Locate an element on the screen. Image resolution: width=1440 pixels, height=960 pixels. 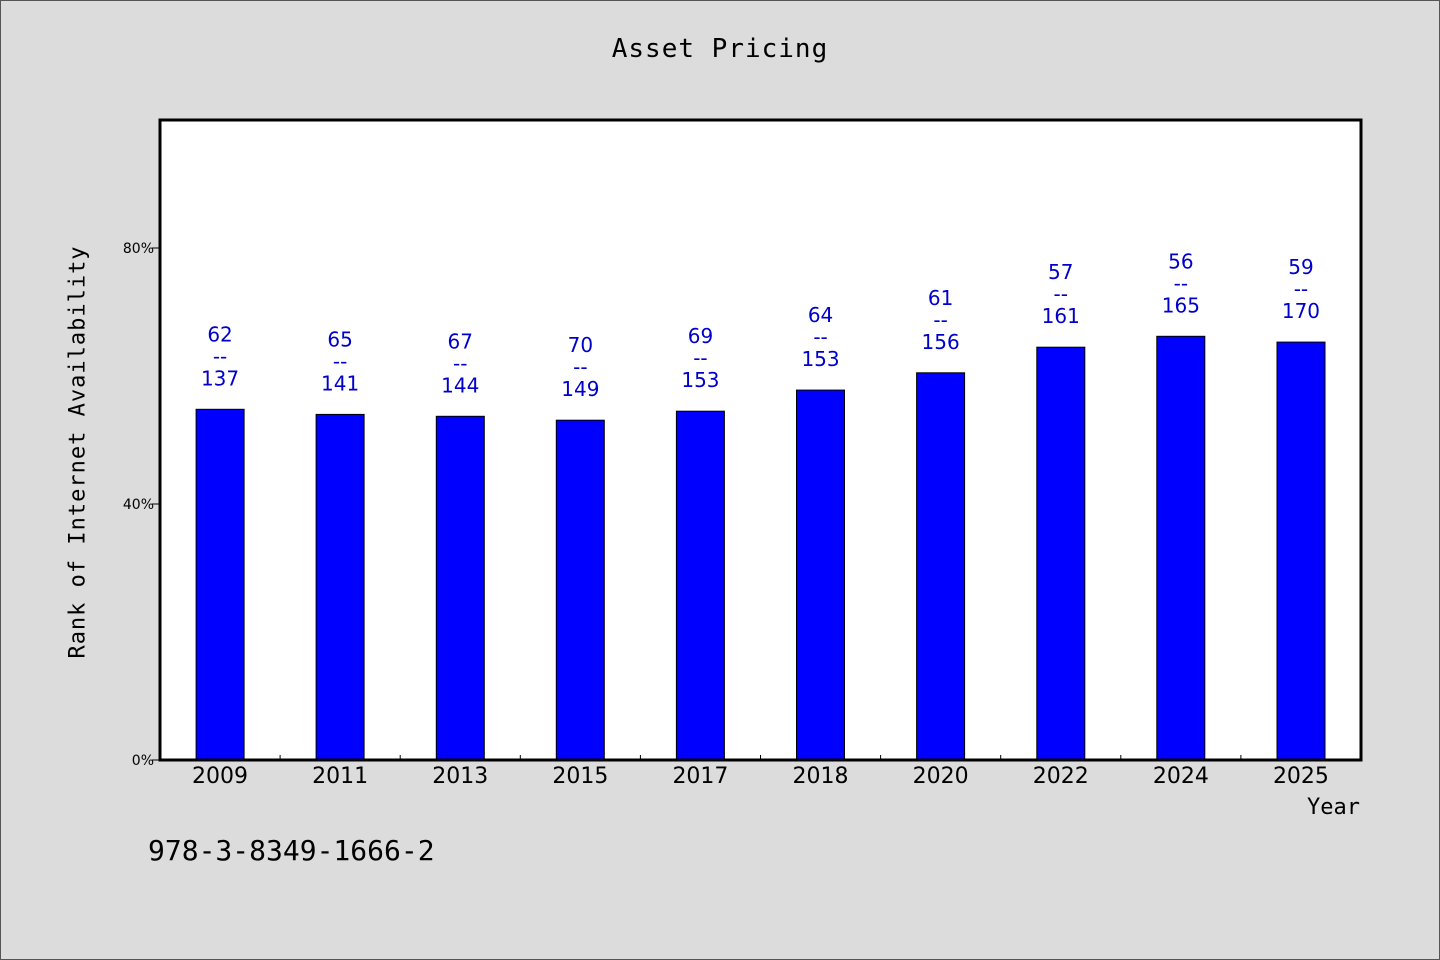
bar-2024 is located at coordinates (1181, 548).